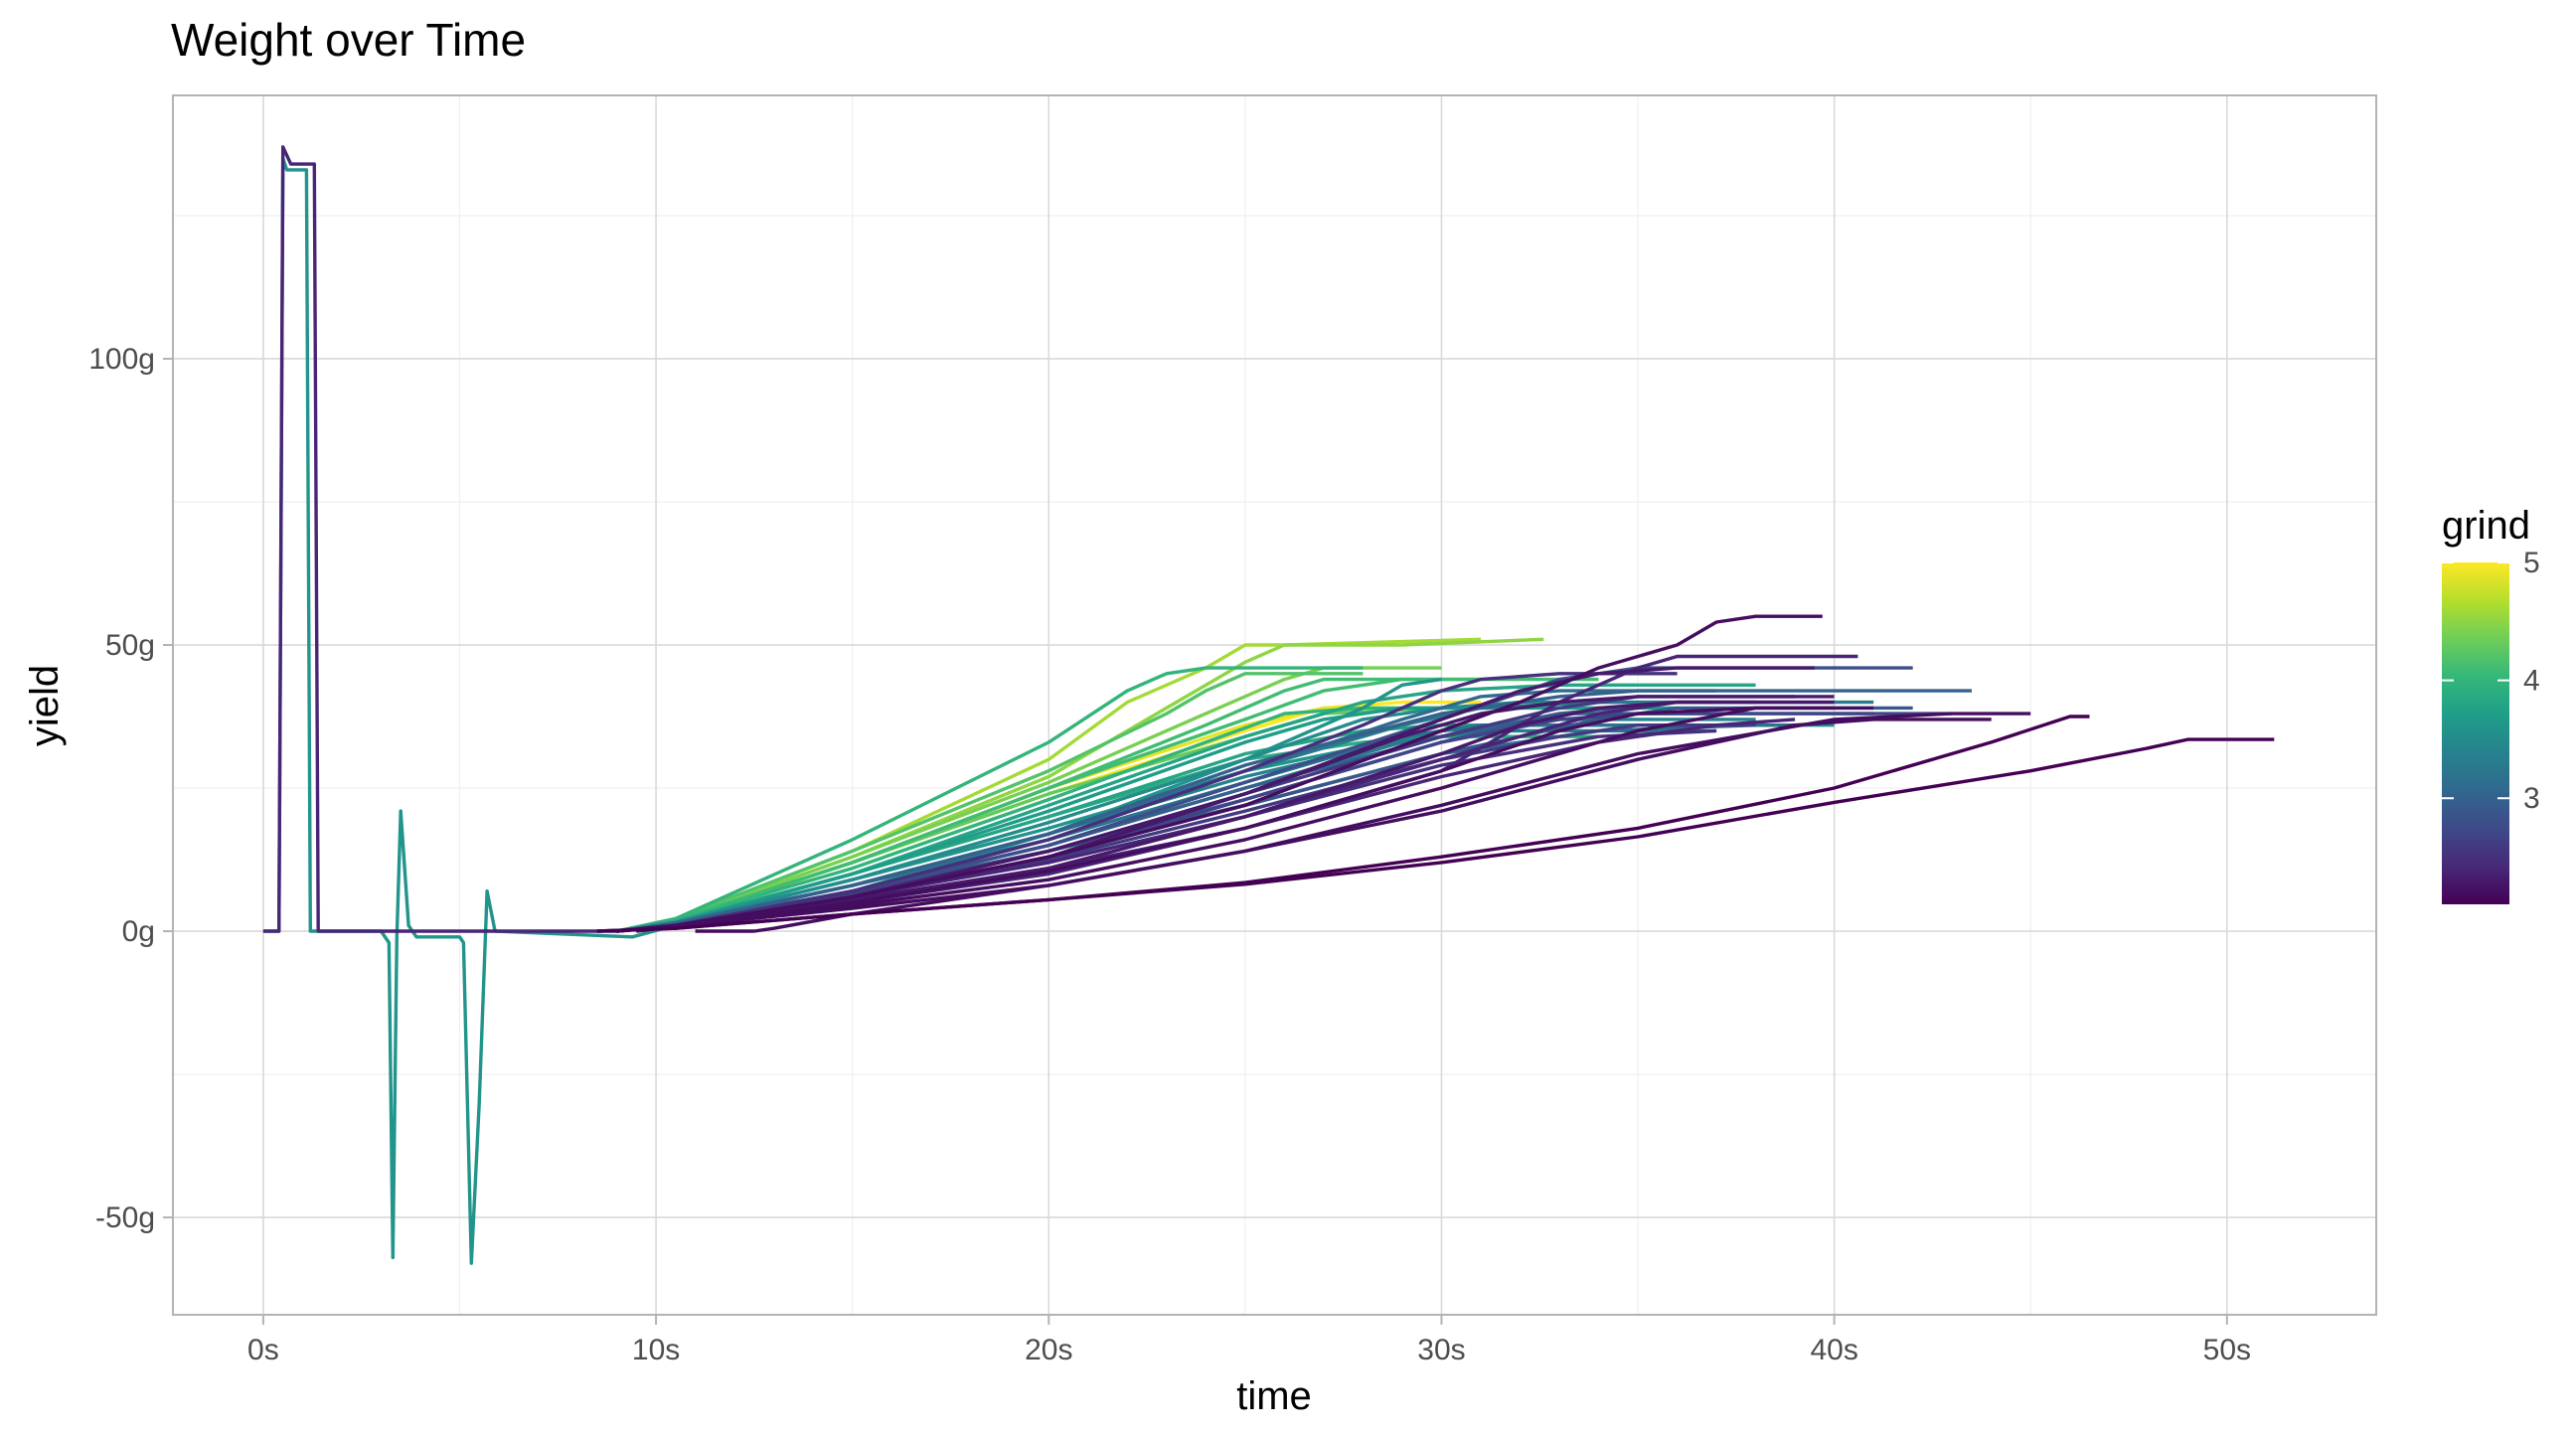 The image size is (2576, 1436). I want to click on legend-title: grind, so click(2486, 526).